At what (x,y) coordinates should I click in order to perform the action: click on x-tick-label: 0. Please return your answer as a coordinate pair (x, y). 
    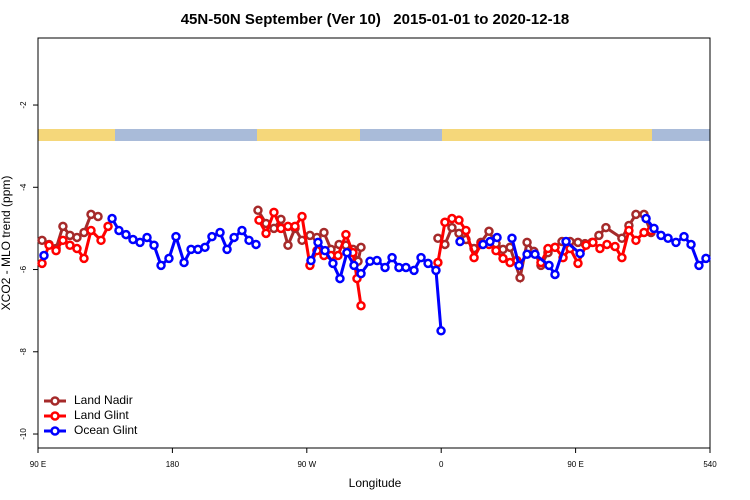
    Looking at the image, I should click on (441, 464).